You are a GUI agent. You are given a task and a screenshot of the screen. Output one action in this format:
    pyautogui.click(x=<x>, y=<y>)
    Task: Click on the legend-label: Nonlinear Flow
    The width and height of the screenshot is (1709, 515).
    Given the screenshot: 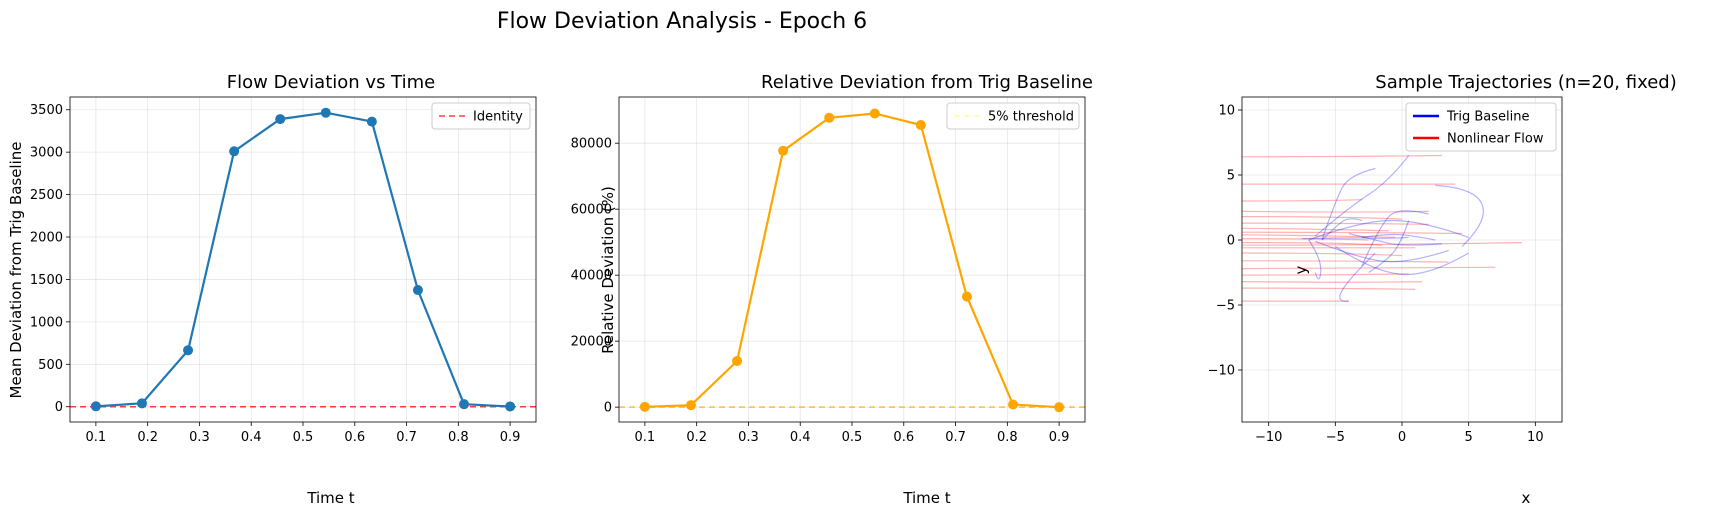 What is the action you would take?
    pyautogui.click(x=1495, y=139)
    